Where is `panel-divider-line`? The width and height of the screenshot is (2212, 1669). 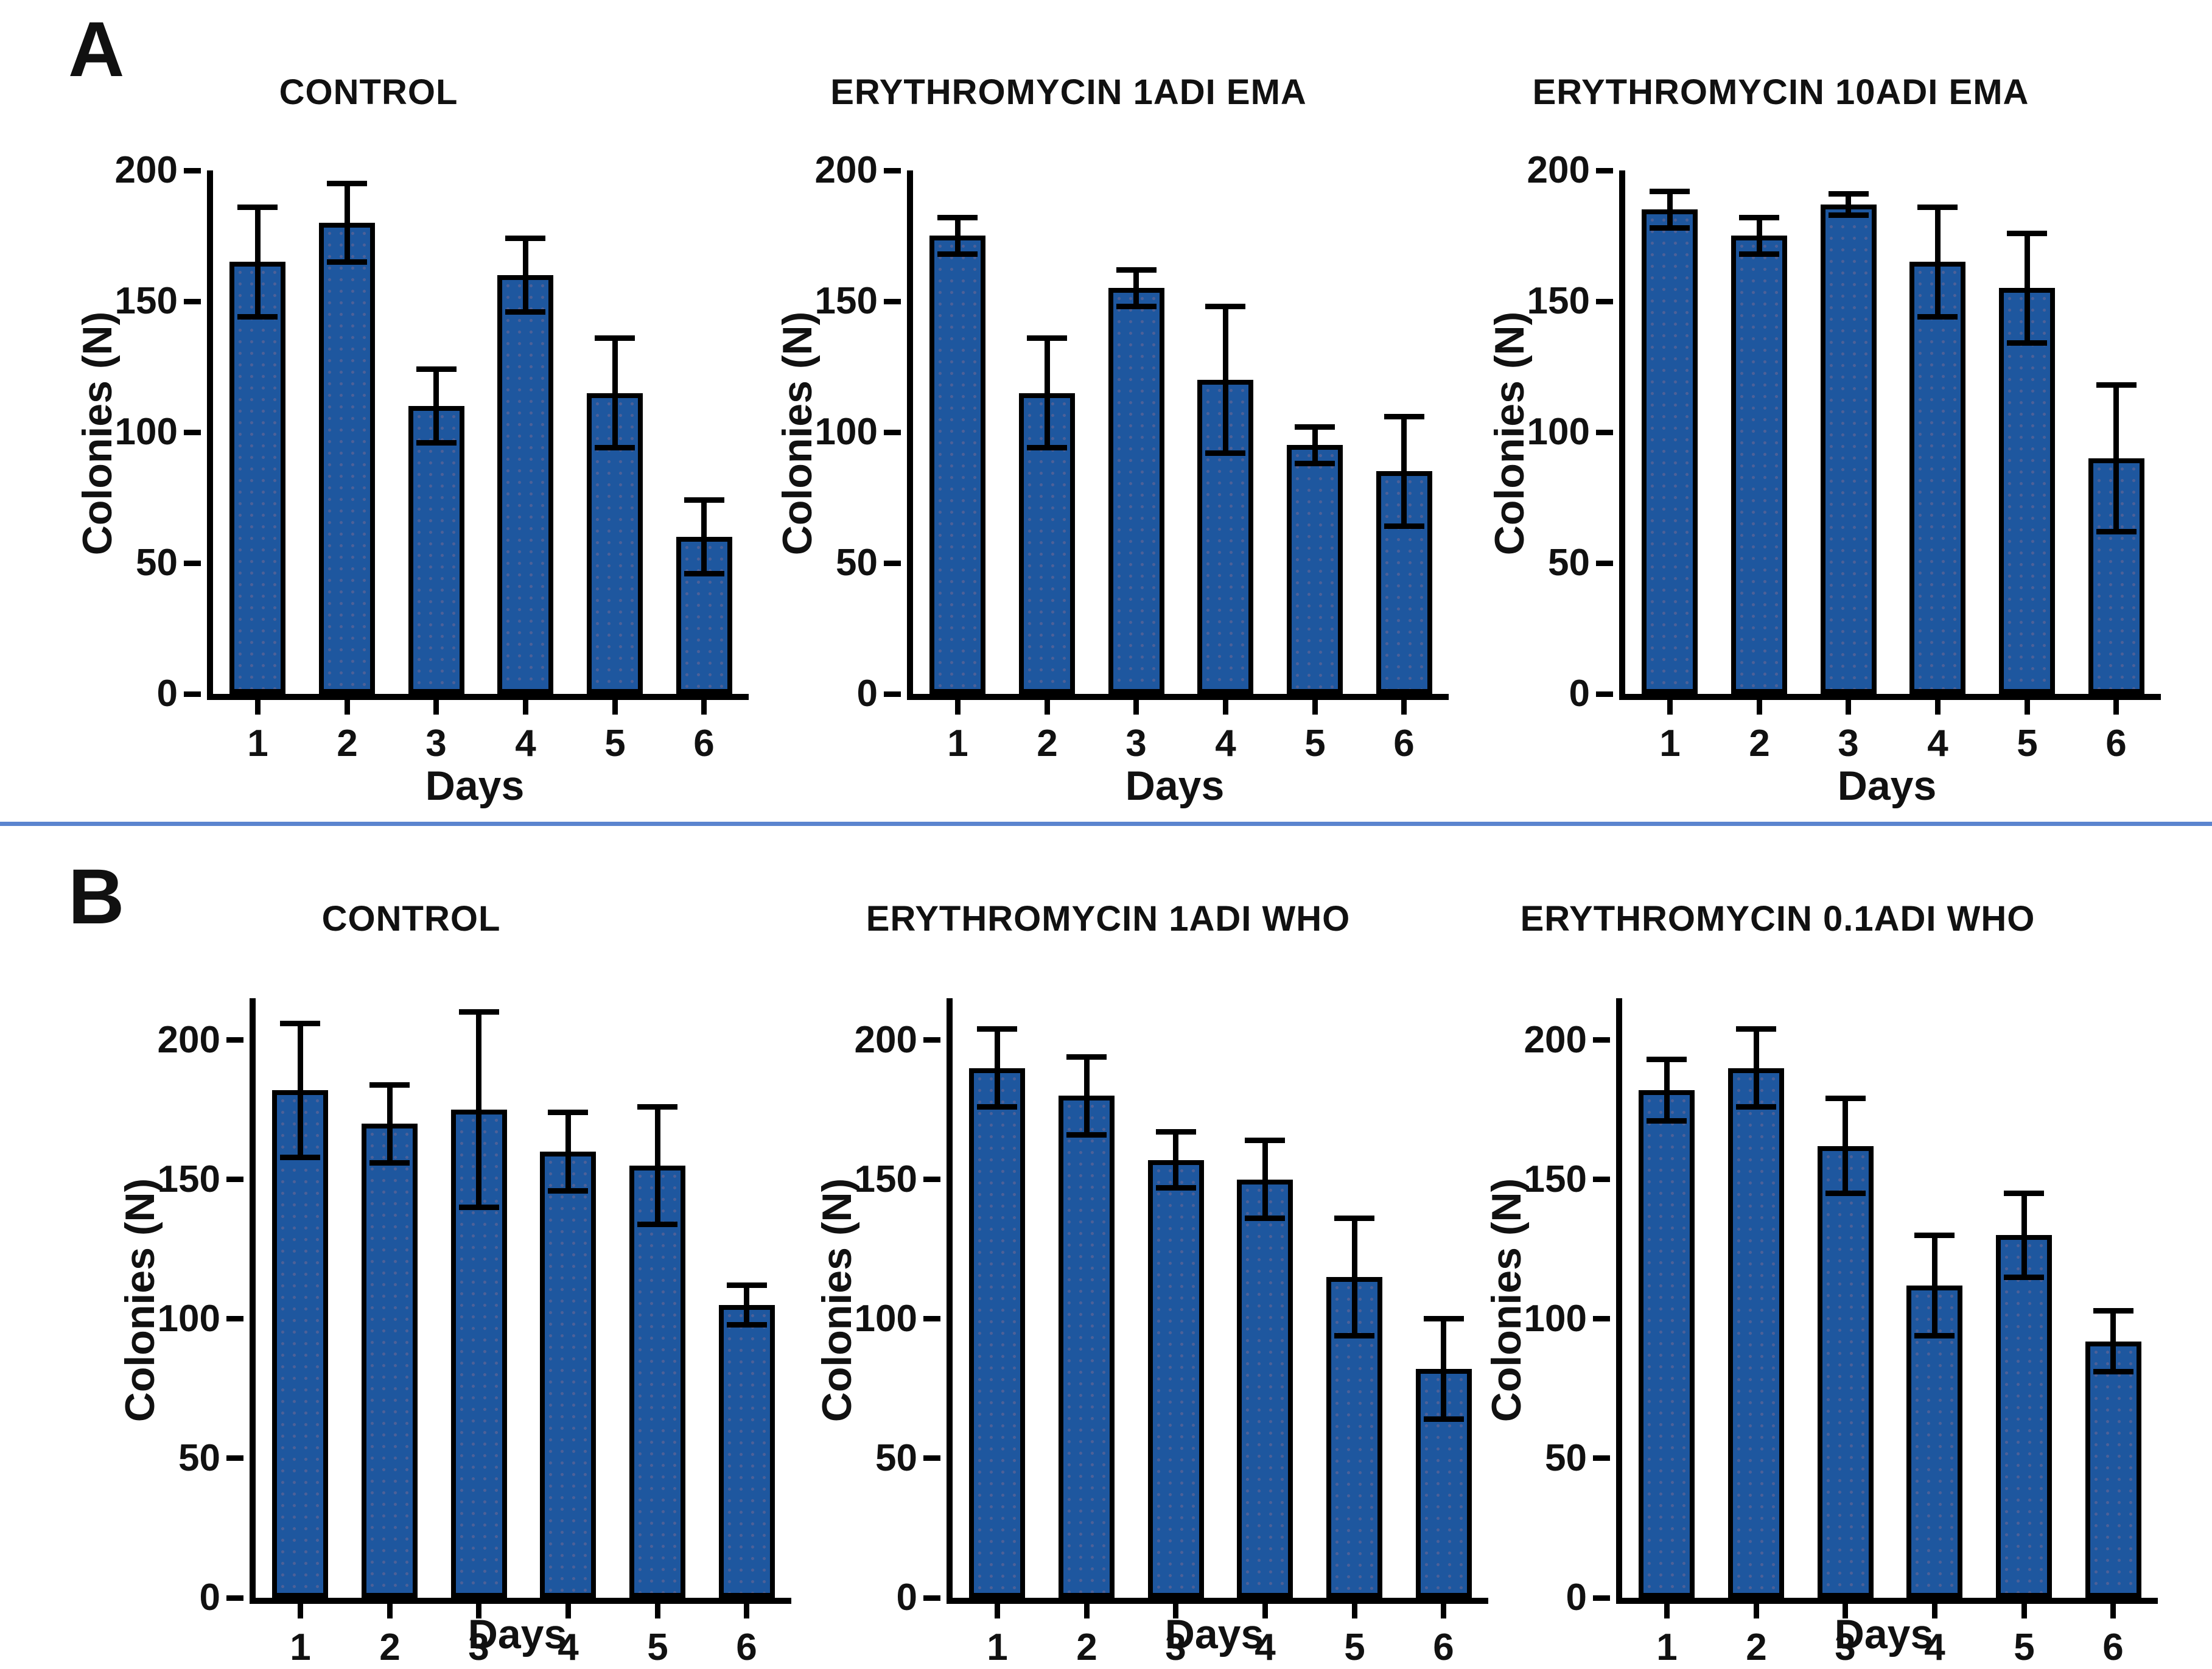
panel-divider-line is located at coordinates (1106, 824).